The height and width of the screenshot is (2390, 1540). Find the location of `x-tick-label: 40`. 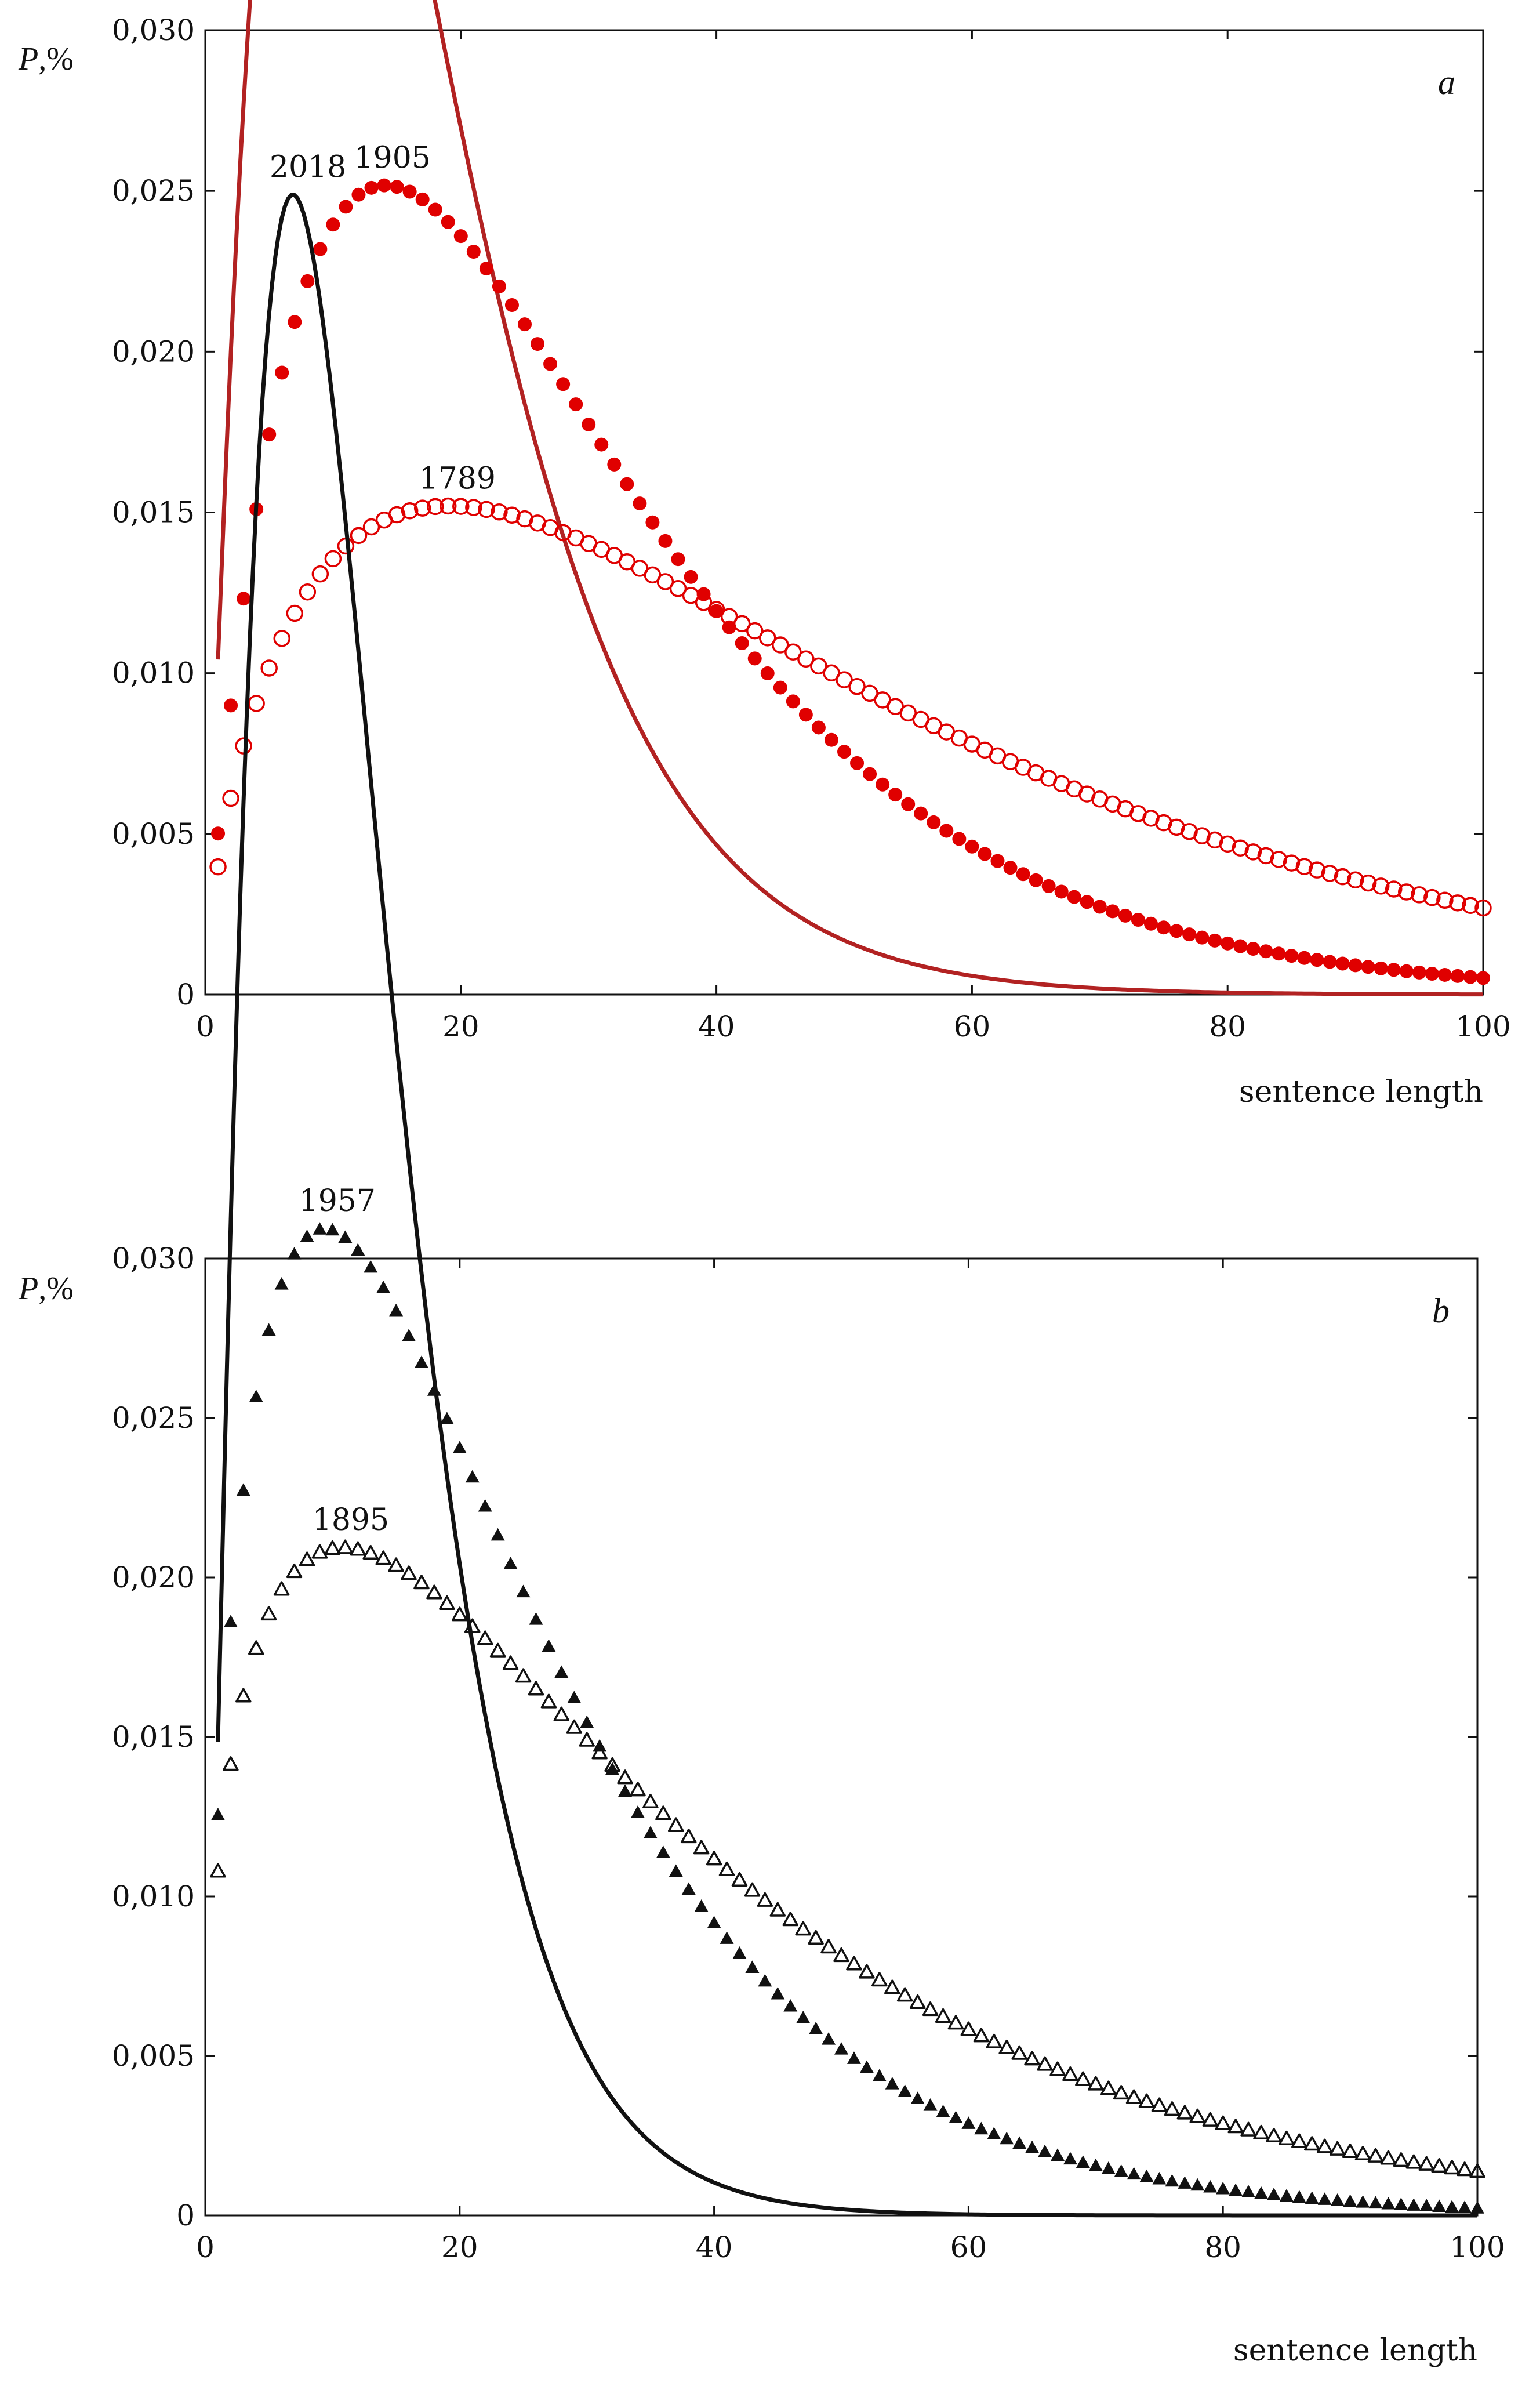

x-tick-label: 40 is located at coordinates (716, 1026).